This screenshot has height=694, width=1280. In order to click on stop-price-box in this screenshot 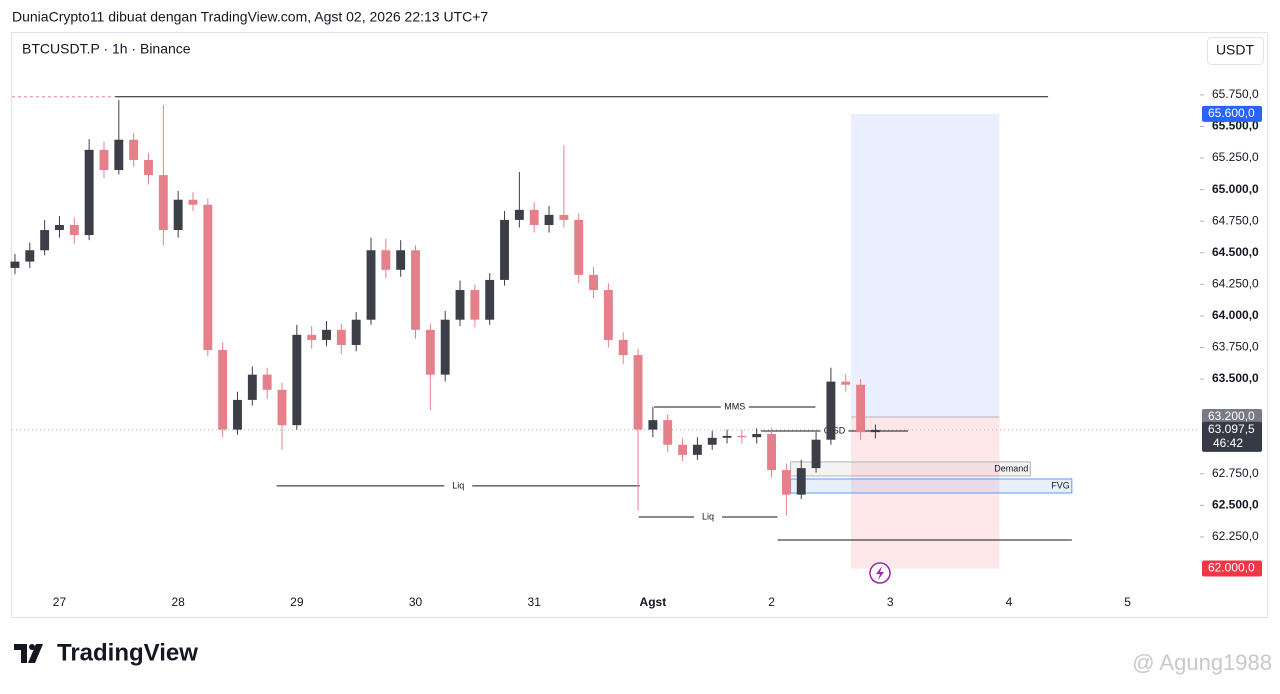, I will do `click(1232, 568)`.